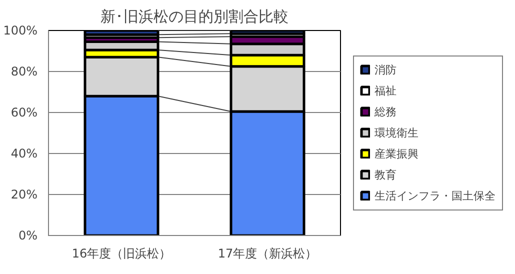 This screenshot has height=274, width=515. I want to click on y-tick-label: 60%, so click(24, 113).